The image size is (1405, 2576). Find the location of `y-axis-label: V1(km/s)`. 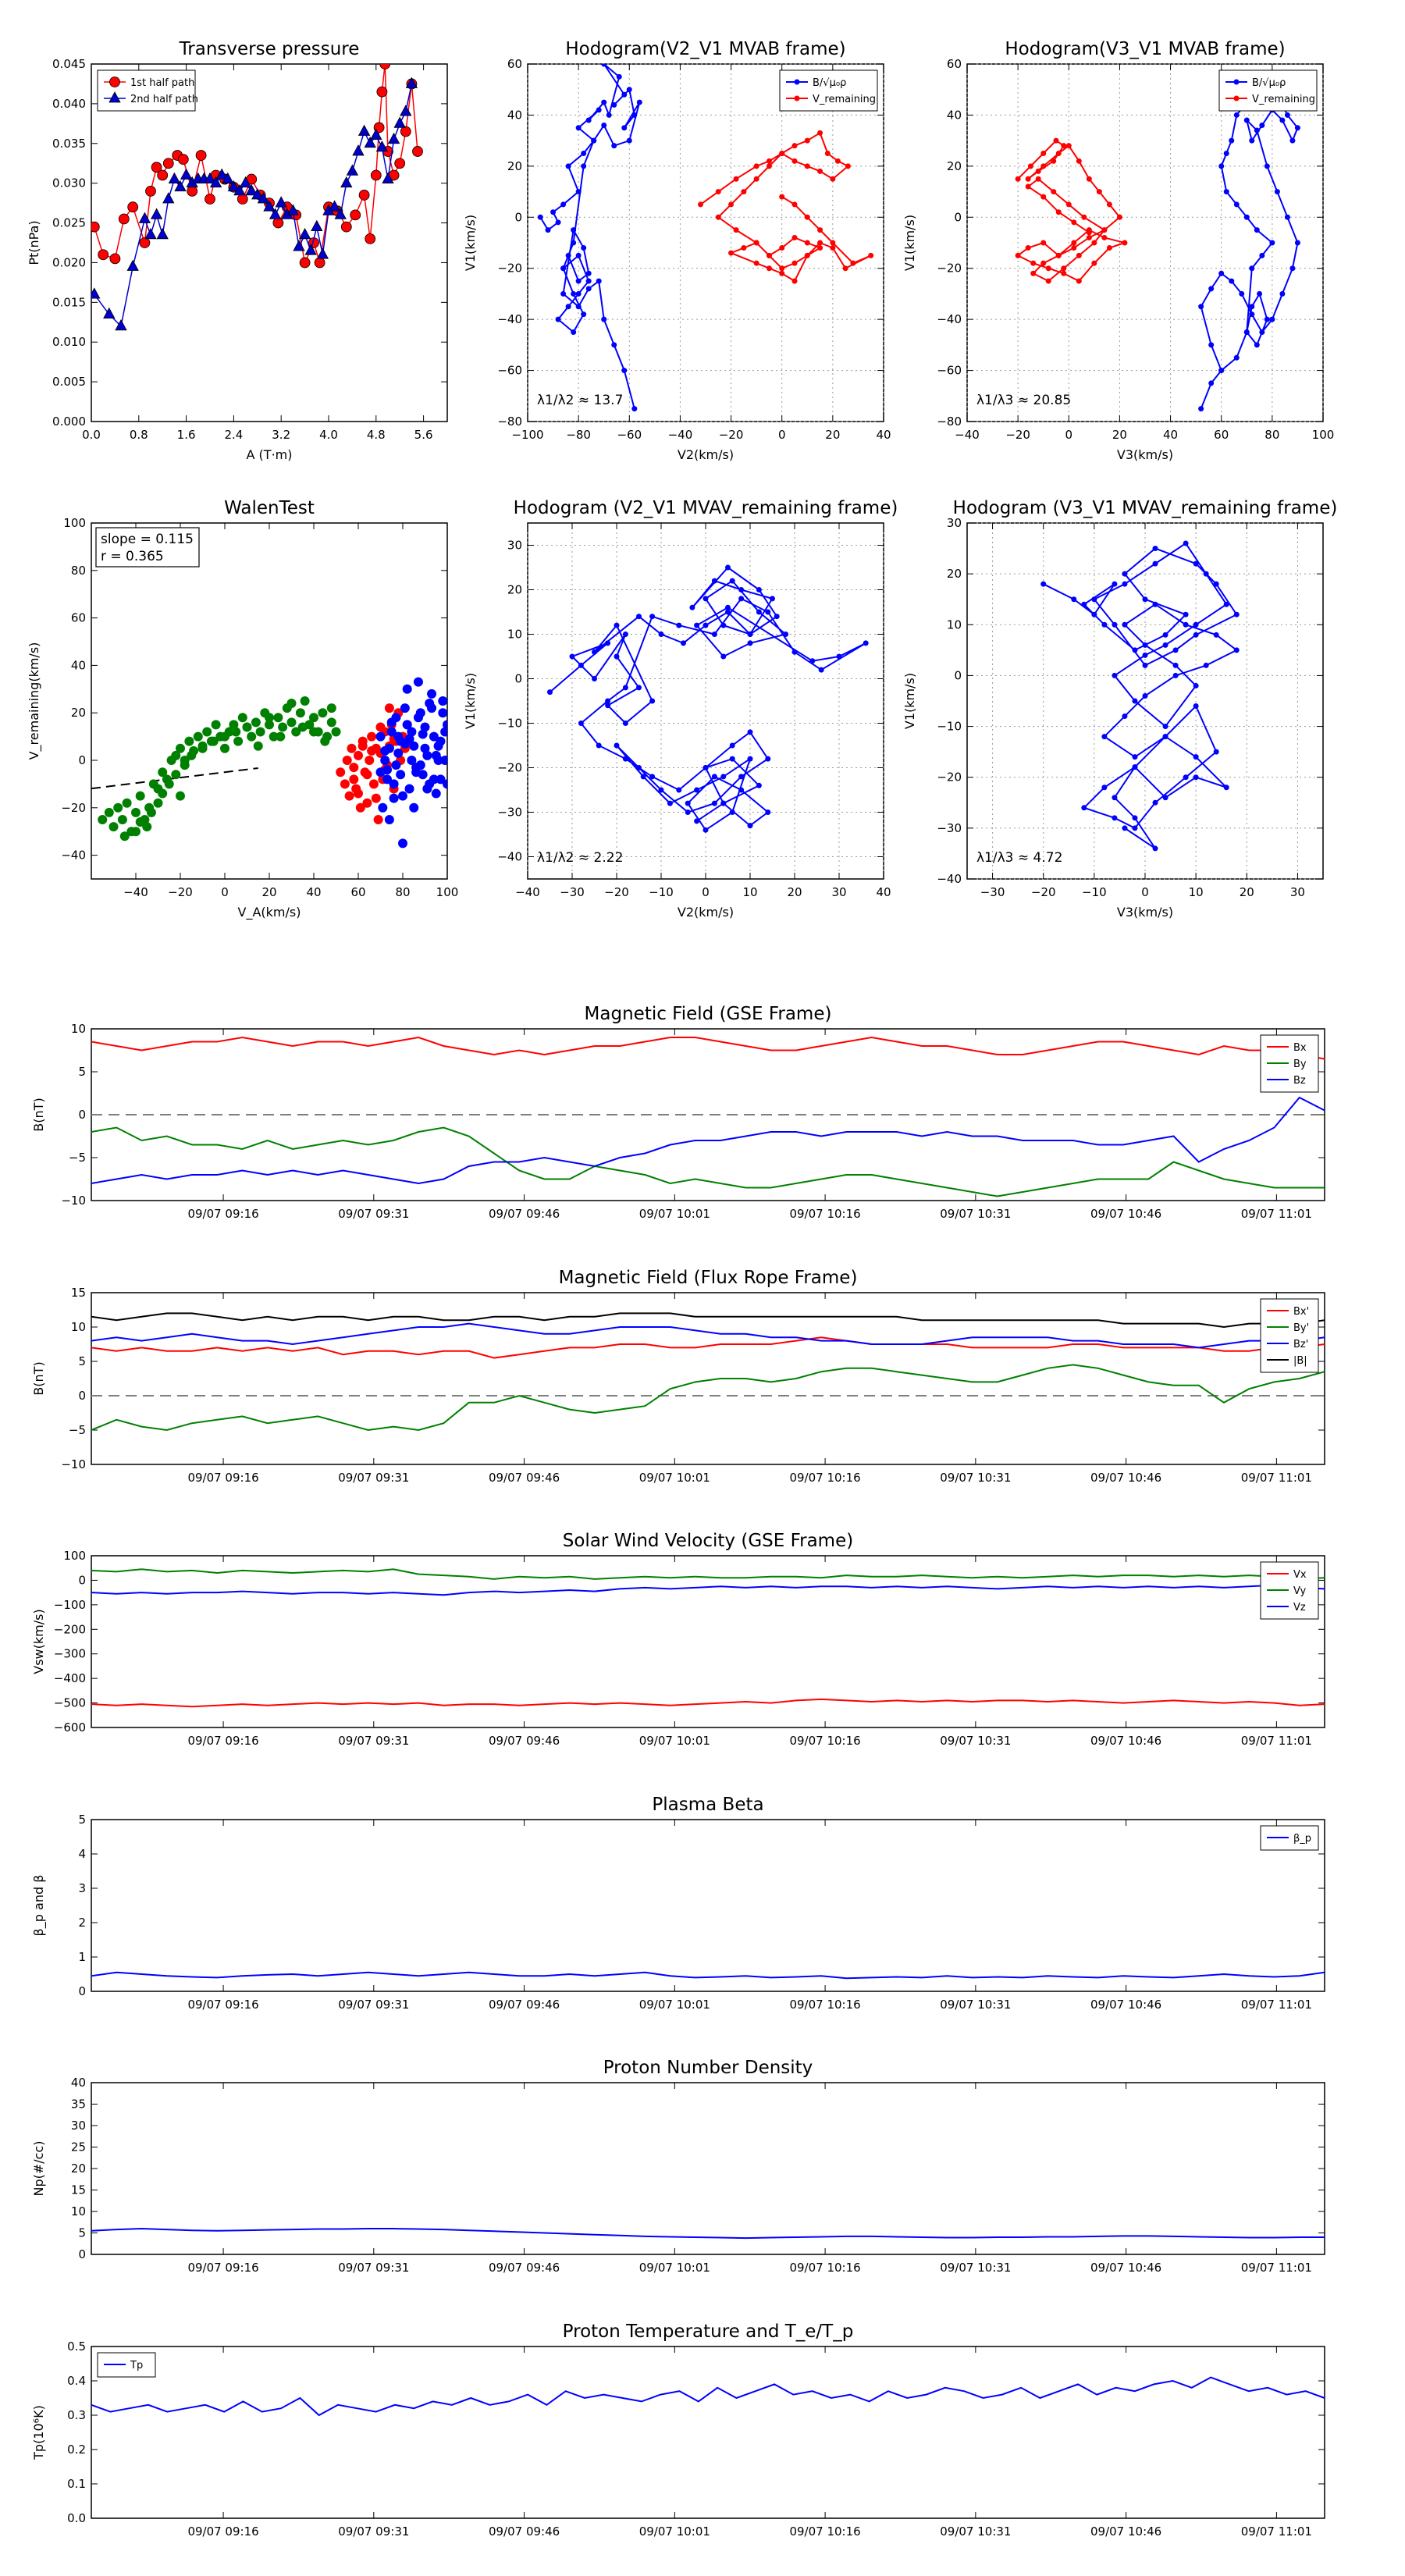

y-axis-label: V1(km/s) is located at coordinates (471, 701).